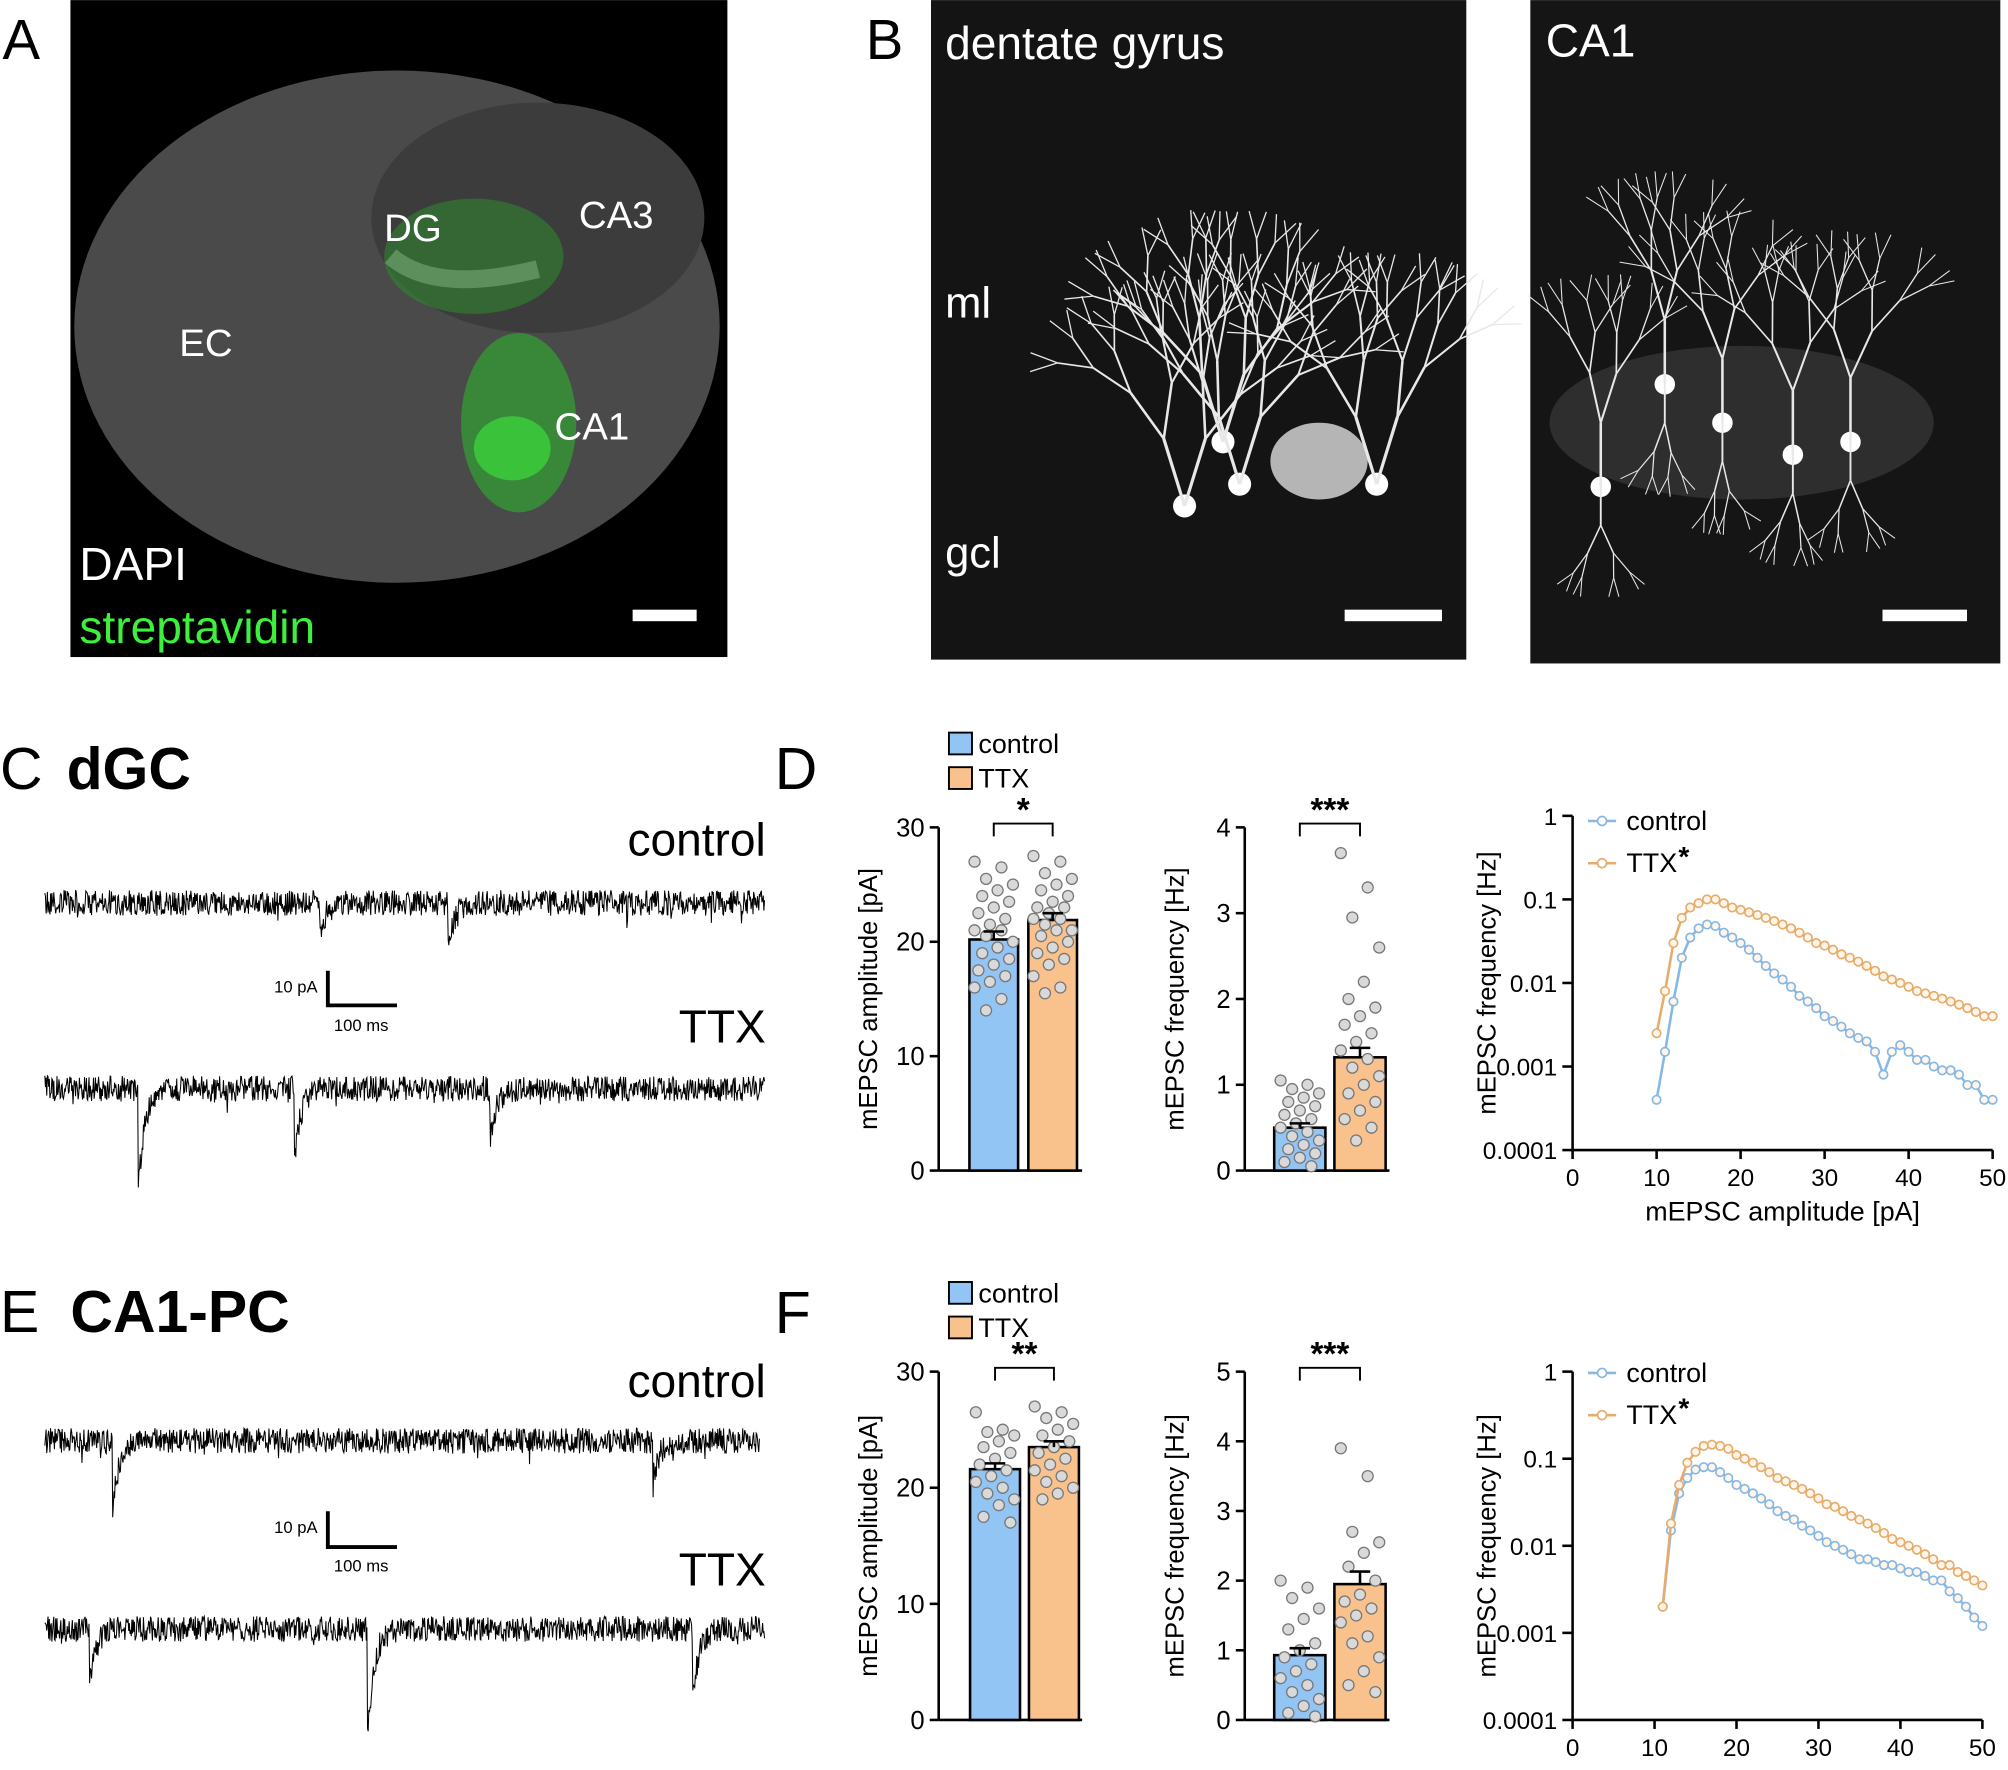  What do you see at coordinates (1492, 384) in the screenshot?
I see `neurons` at bounding box center [1492, 384].